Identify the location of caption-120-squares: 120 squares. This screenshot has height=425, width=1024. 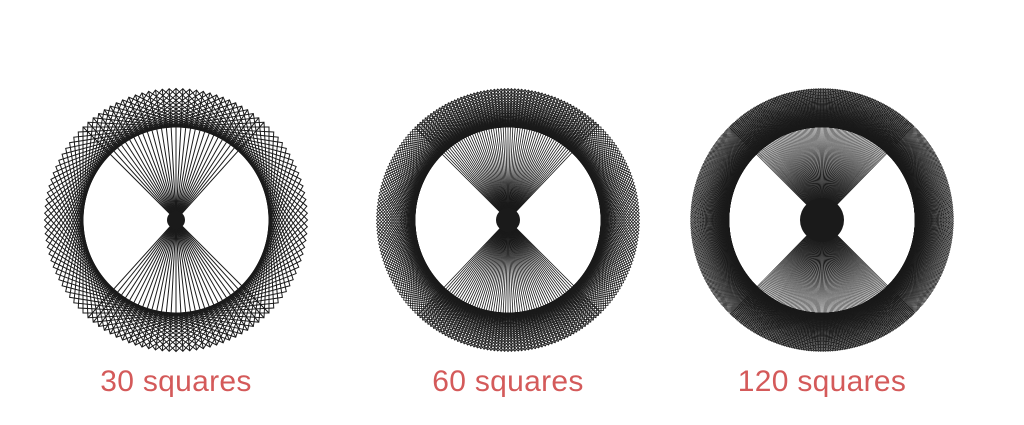
(822, 381).